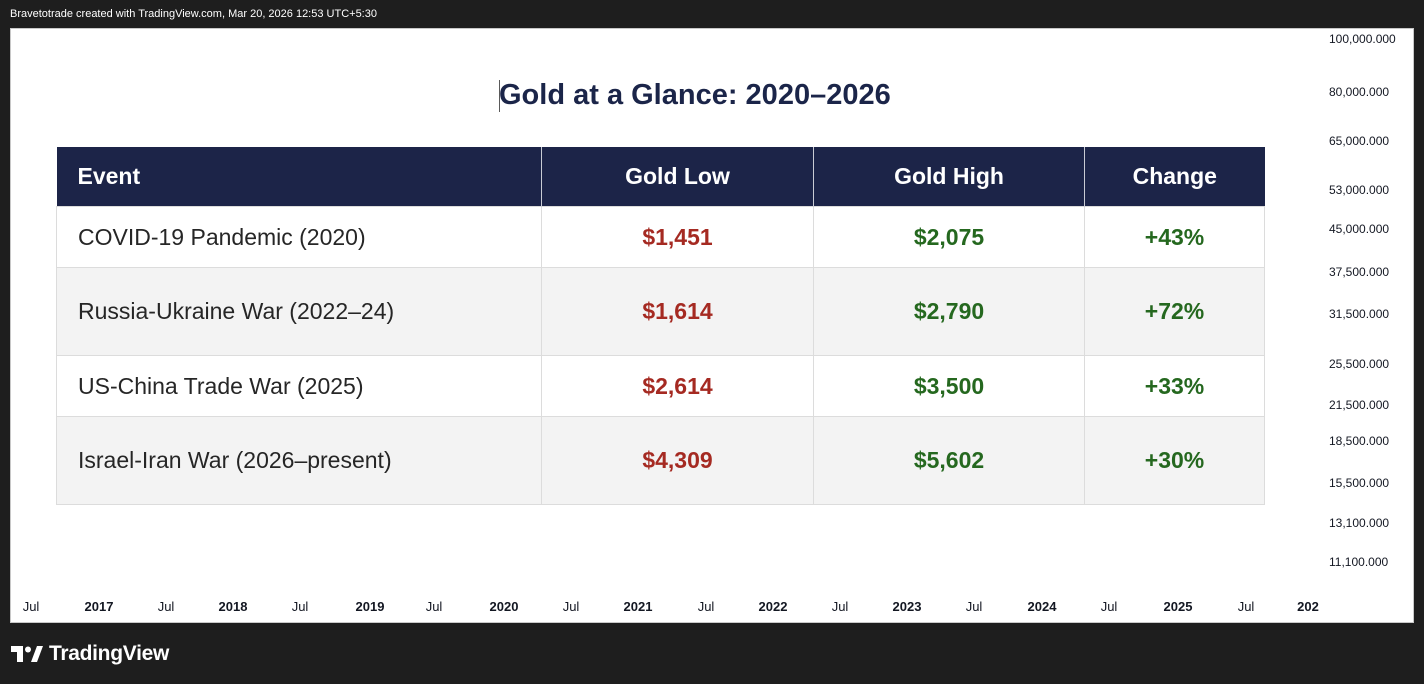 The width and height of the screenshot is (1424, 684). I want to click on price-axis-label: 53,000.000, so click(1359, 190).